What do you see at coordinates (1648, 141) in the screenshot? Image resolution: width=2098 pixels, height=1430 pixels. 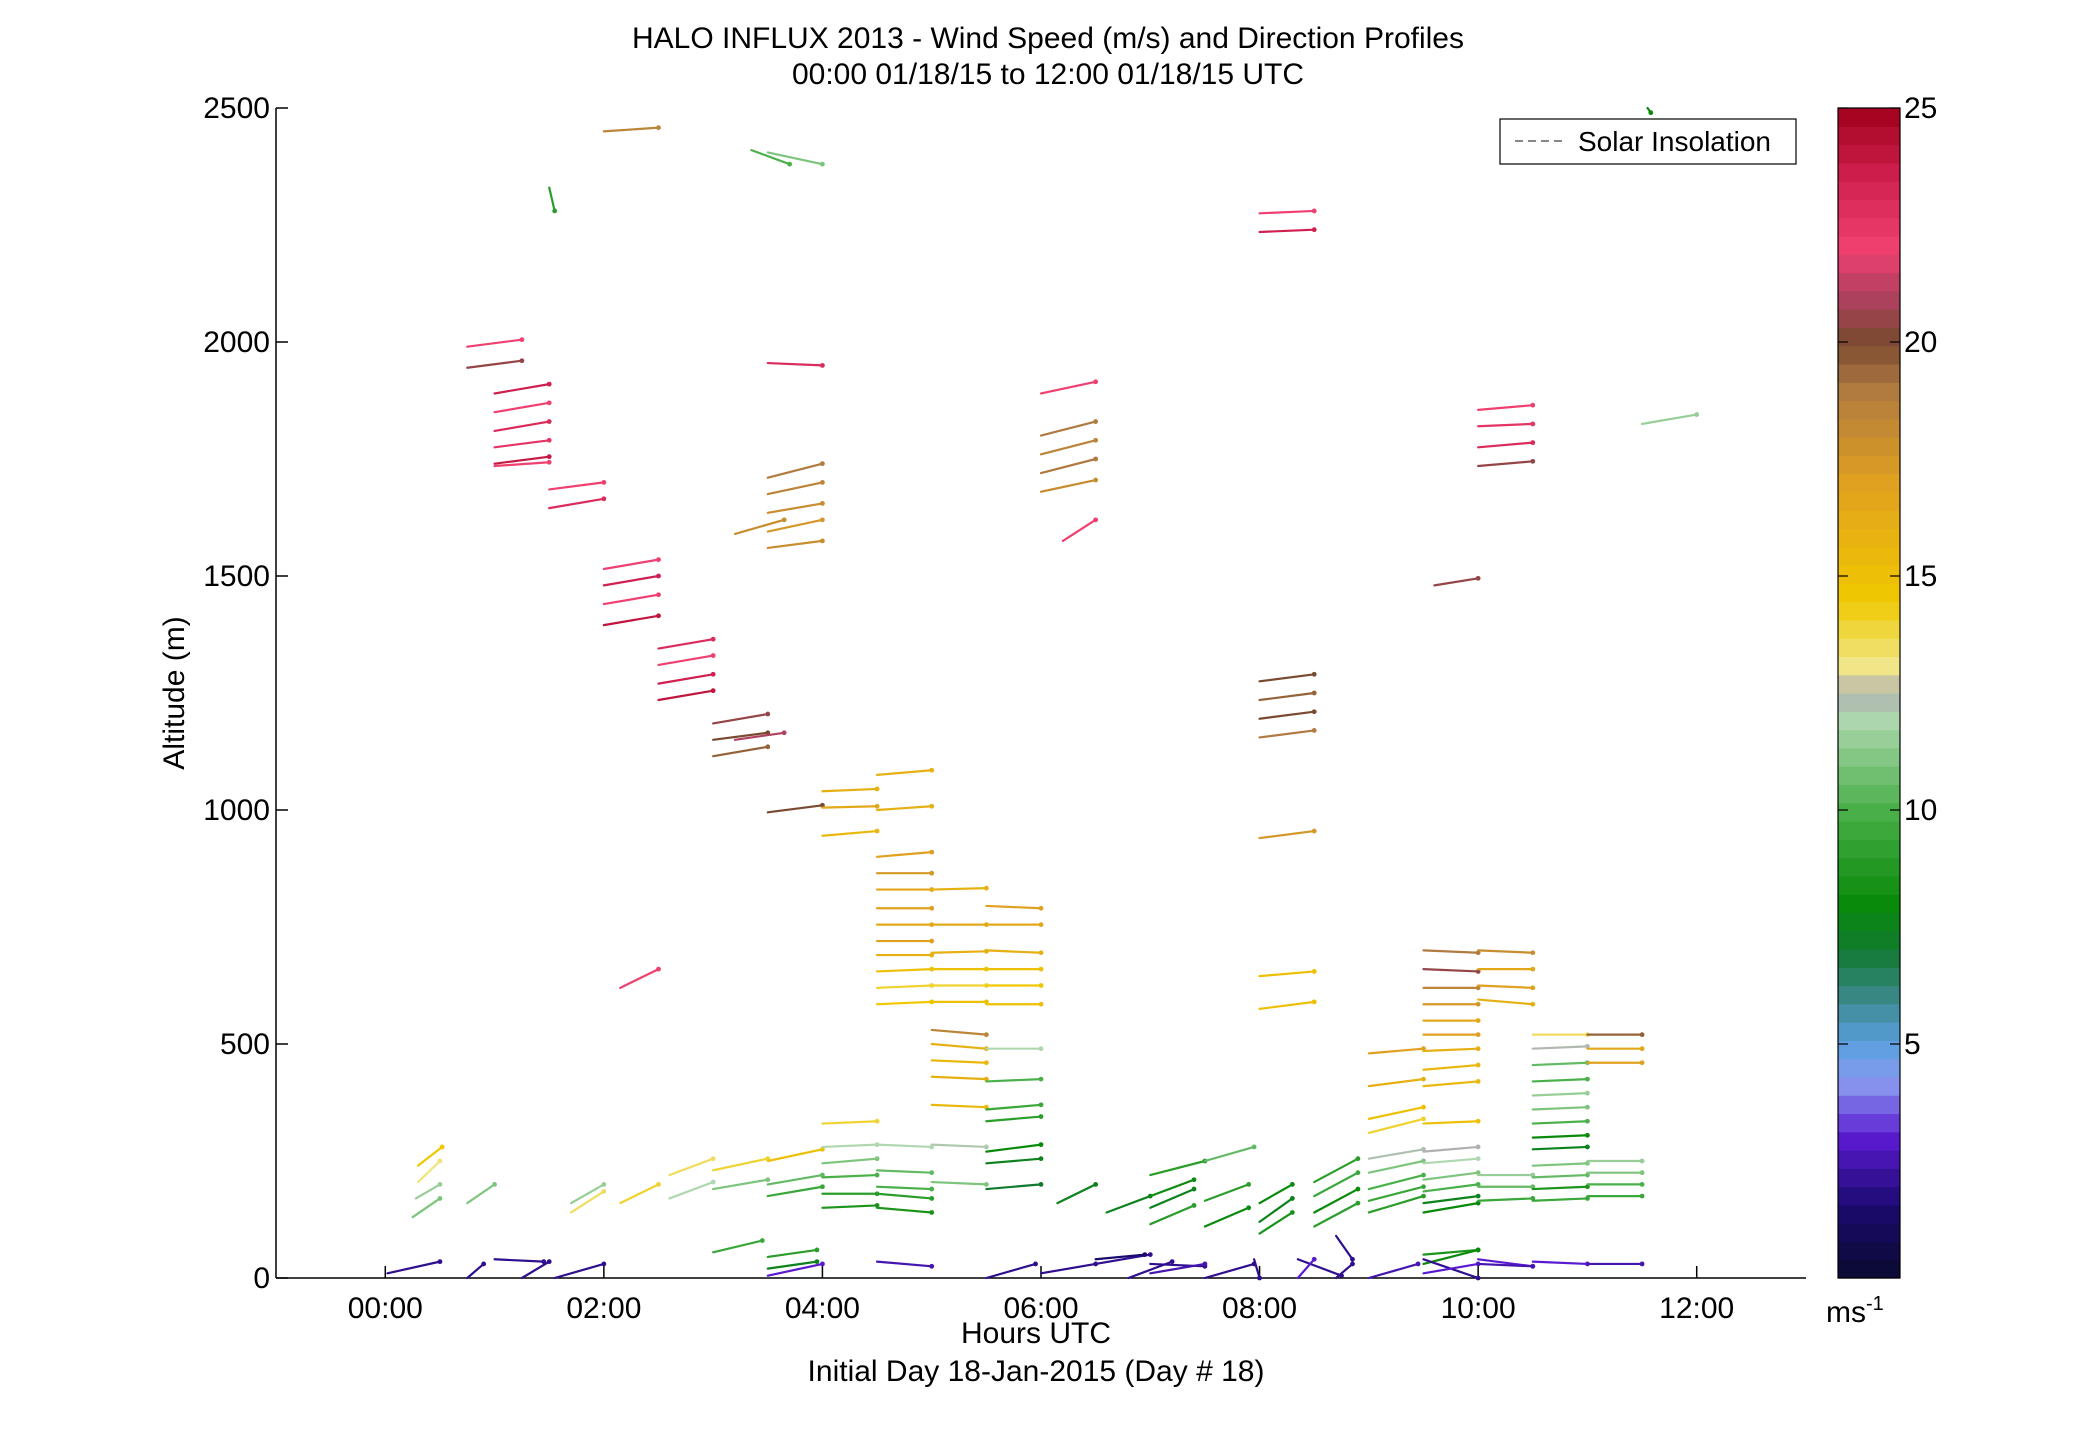 I see `legend: Solar Insolation` at bounding box center [1648, 141].